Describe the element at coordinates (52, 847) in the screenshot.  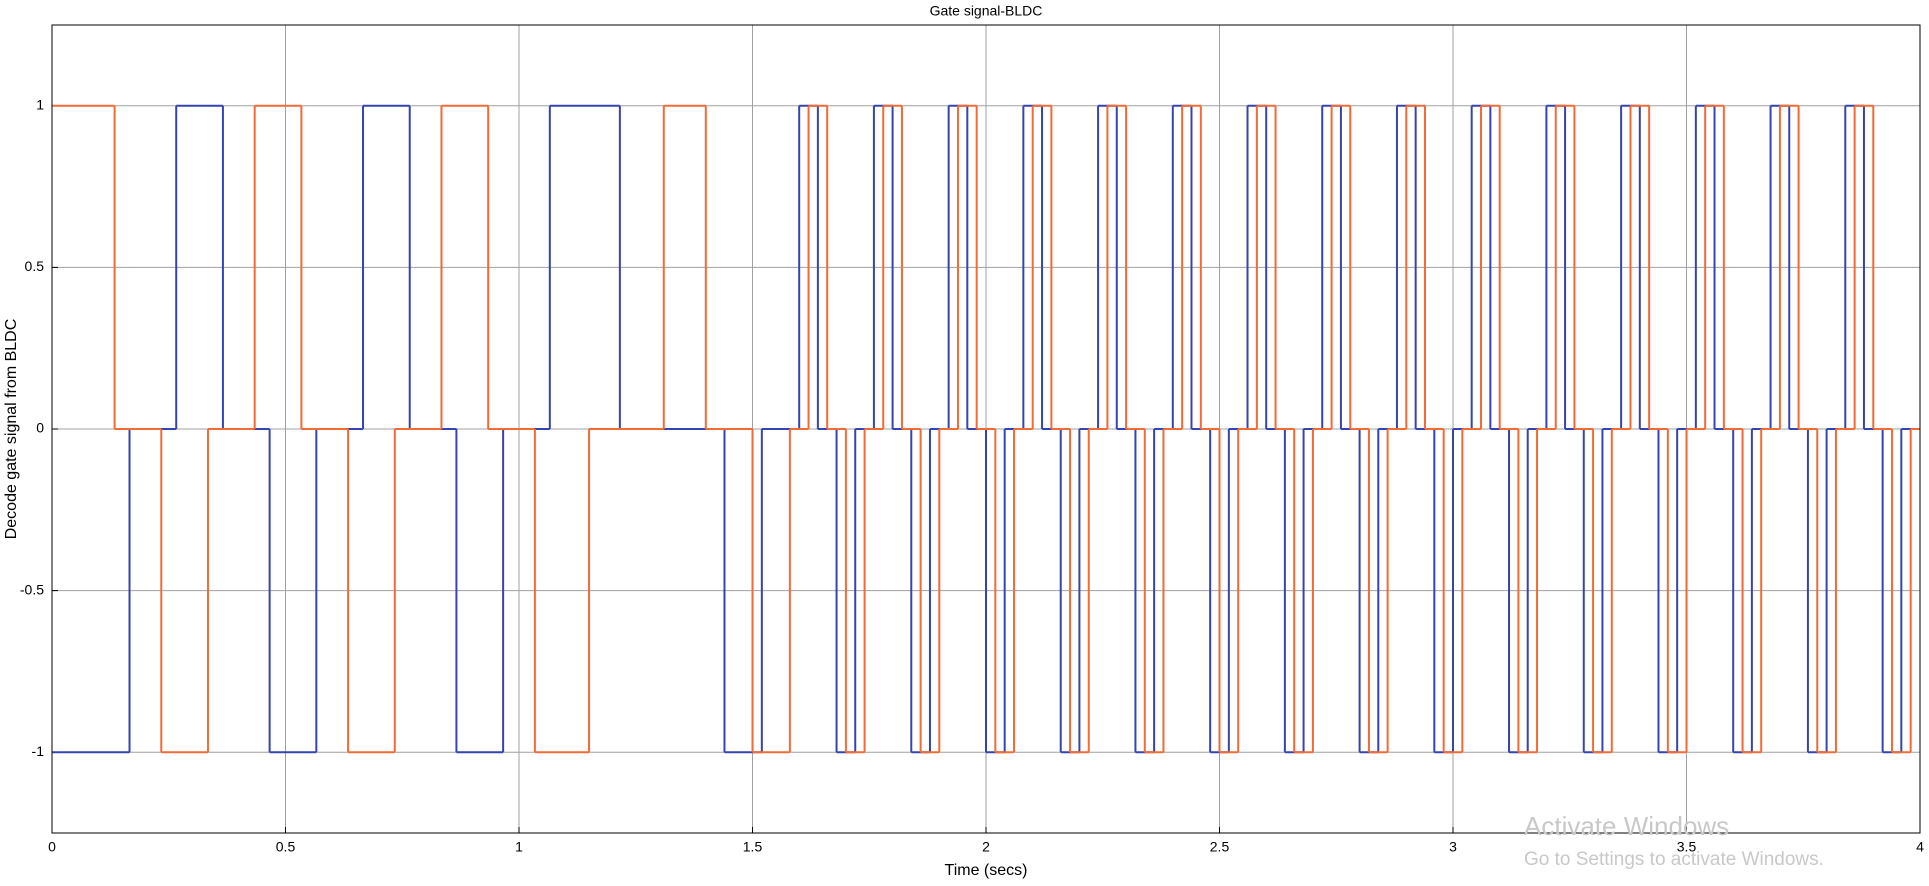
I see `x-tick-label: 0` at that location.